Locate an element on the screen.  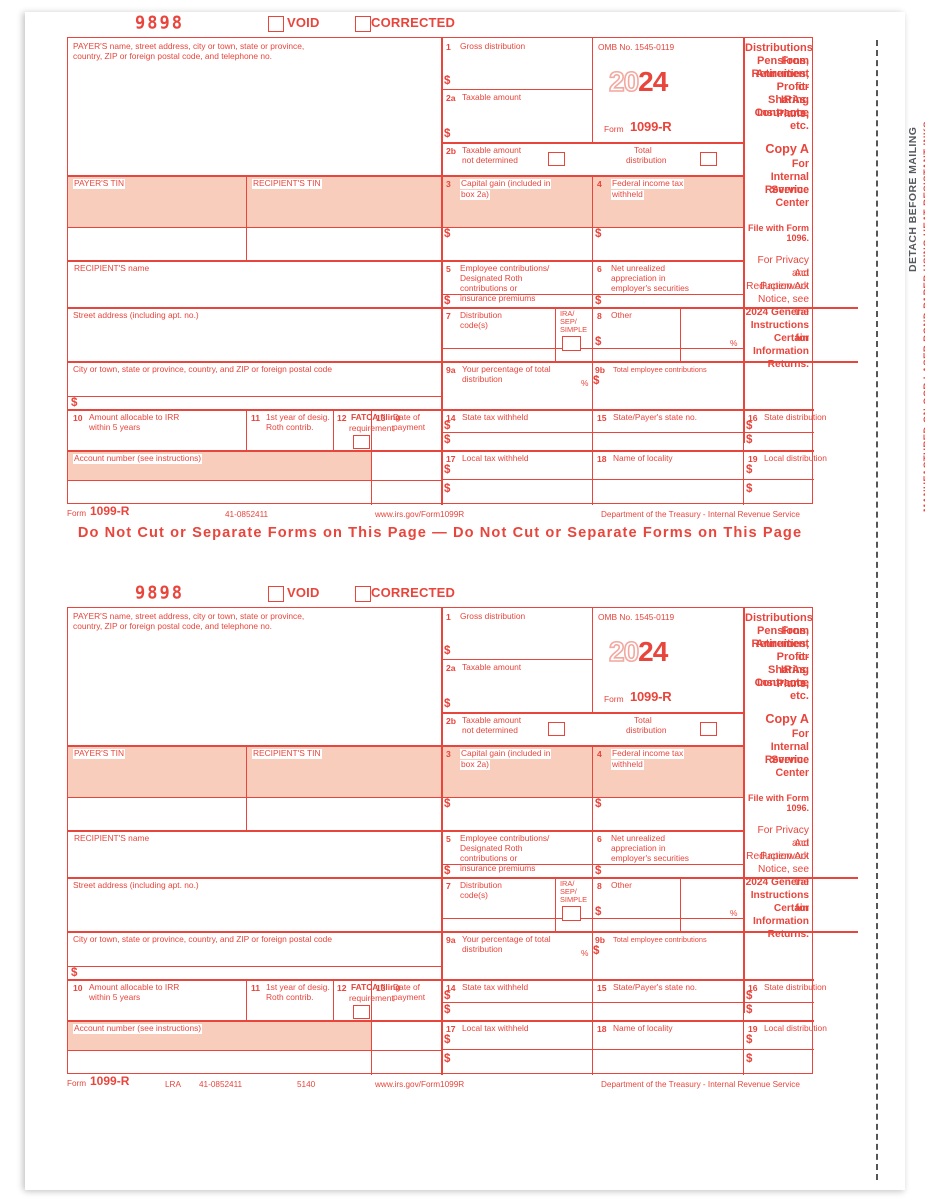
rule-tin-split is located at coordinates (254, 798).